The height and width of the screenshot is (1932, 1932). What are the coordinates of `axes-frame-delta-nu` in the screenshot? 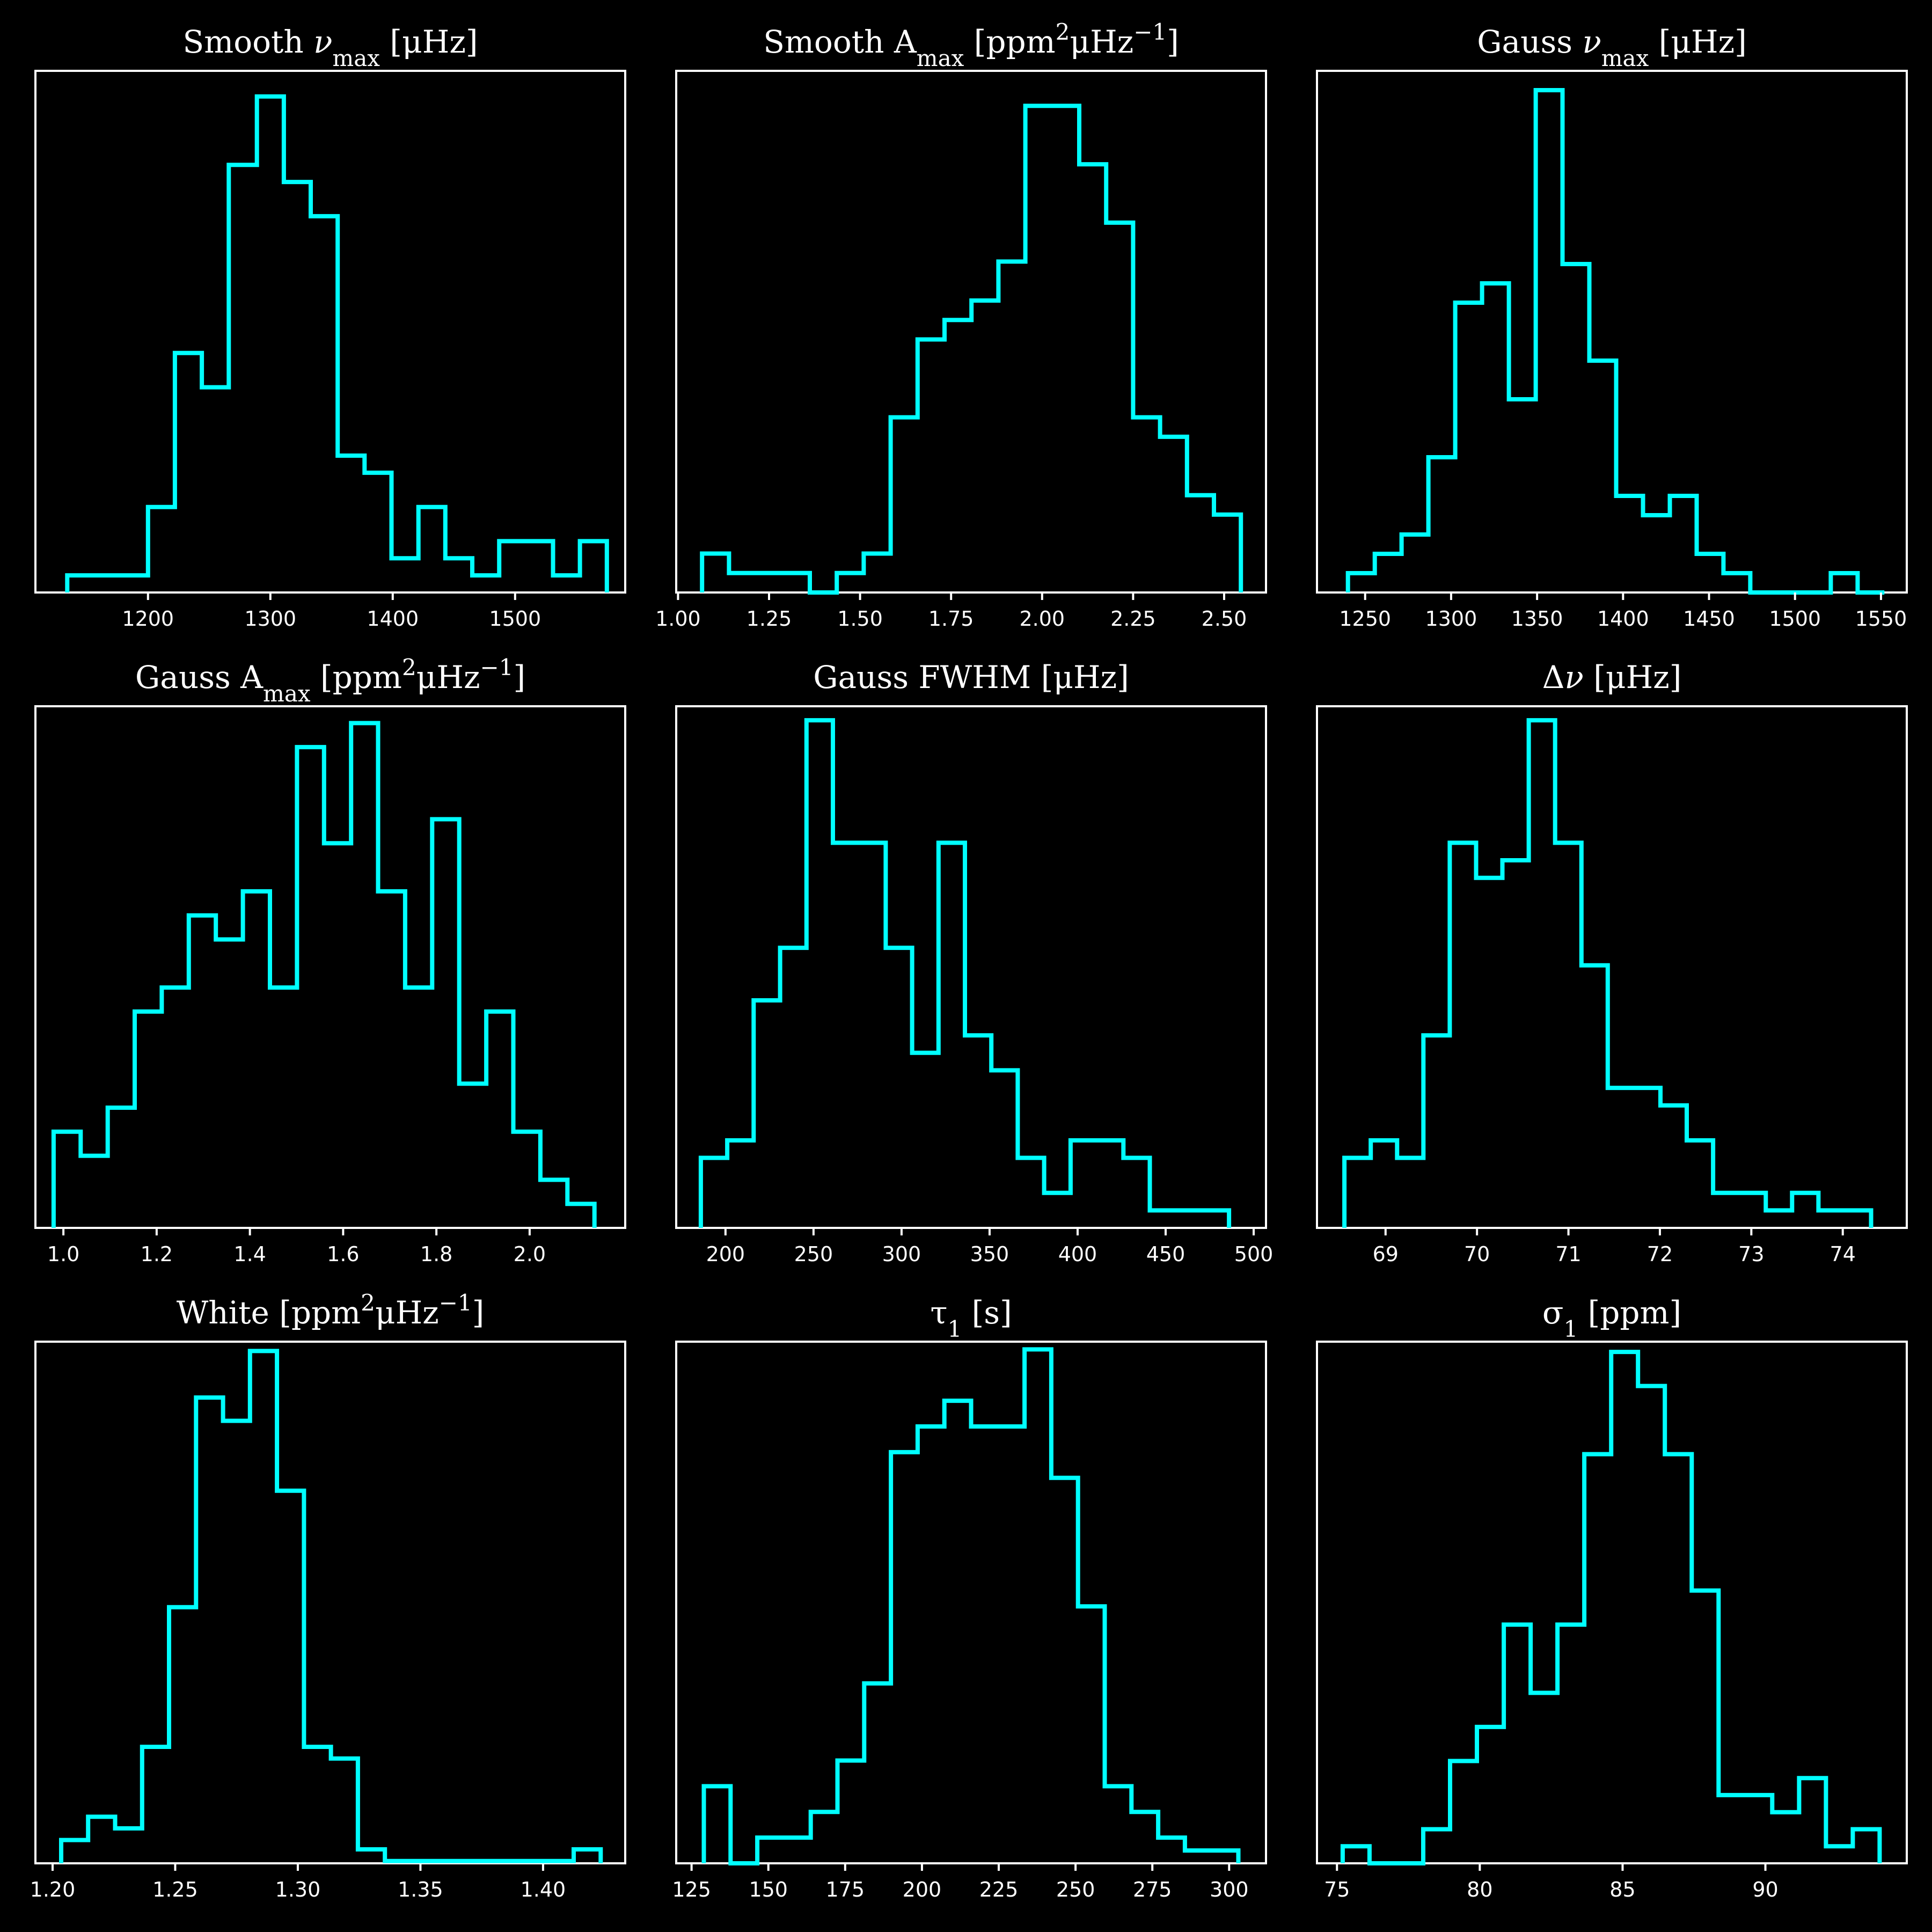 It's located at (1612, 967).